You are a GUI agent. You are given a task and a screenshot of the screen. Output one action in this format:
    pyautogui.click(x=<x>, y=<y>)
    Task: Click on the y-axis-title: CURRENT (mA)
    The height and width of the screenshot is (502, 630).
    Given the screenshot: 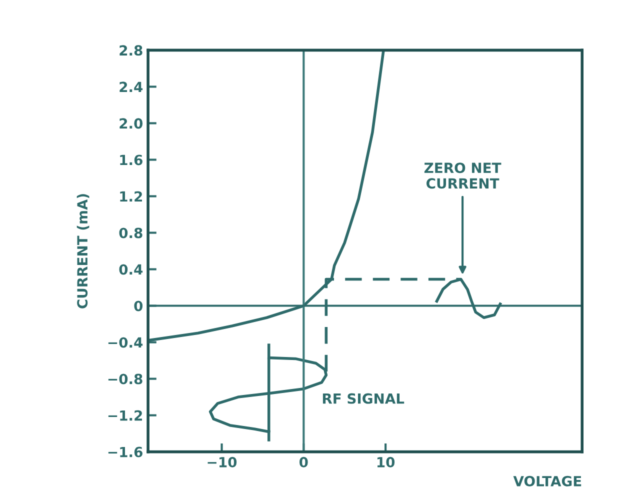 What is the action you would take?
    pyautogui.click(x=83, y=251)
    